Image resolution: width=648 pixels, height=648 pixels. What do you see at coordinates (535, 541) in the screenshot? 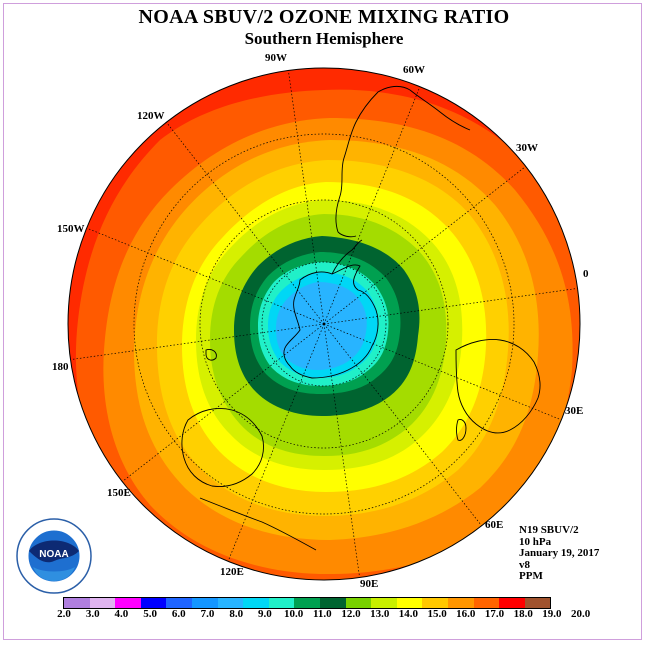
I see `pressure-level-label: 10 hPa` at bounding box center [535, 541].